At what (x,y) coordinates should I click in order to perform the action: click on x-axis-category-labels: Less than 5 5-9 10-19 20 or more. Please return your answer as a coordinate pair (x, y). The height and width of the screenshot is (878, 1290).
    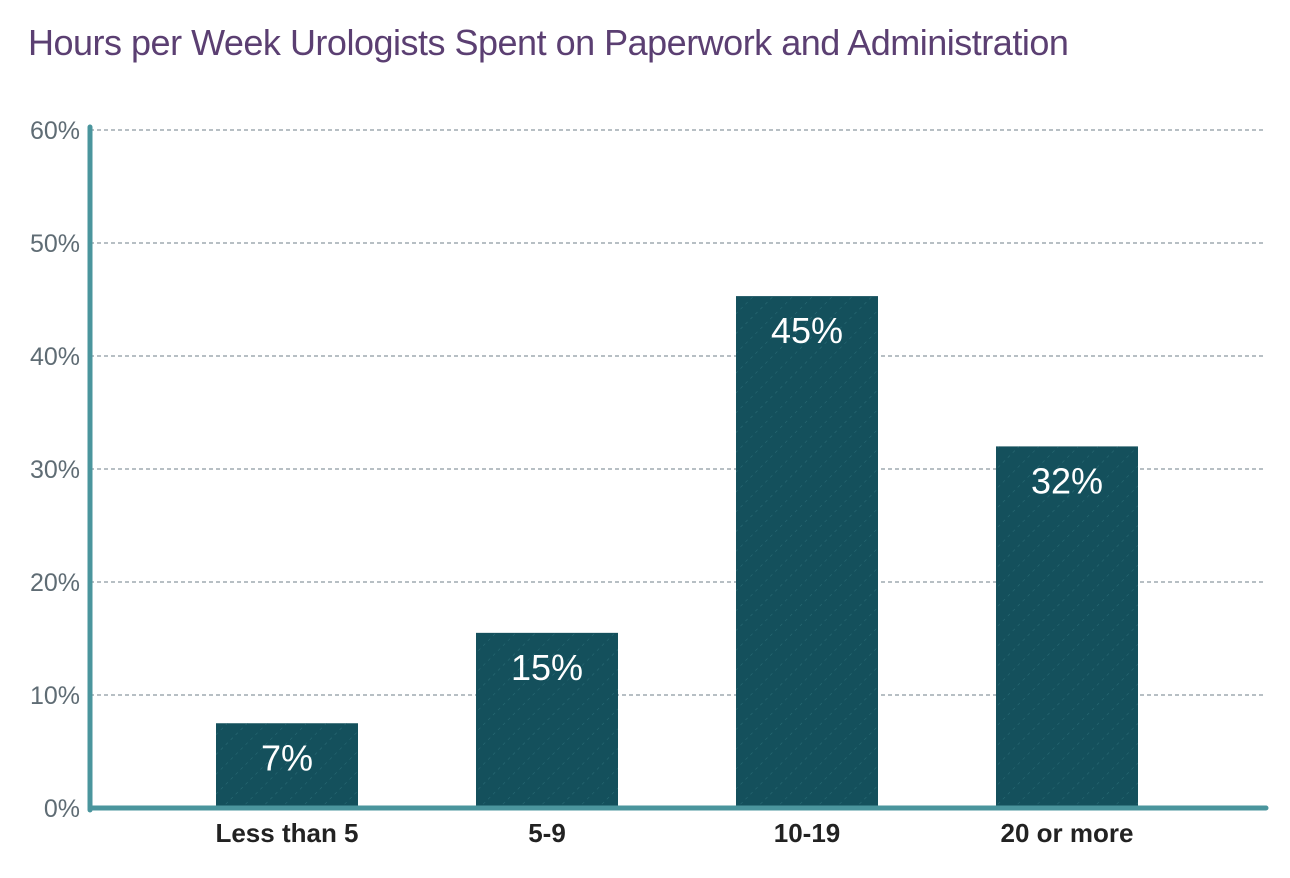
    Looking at the image, I should click on (674, 833).